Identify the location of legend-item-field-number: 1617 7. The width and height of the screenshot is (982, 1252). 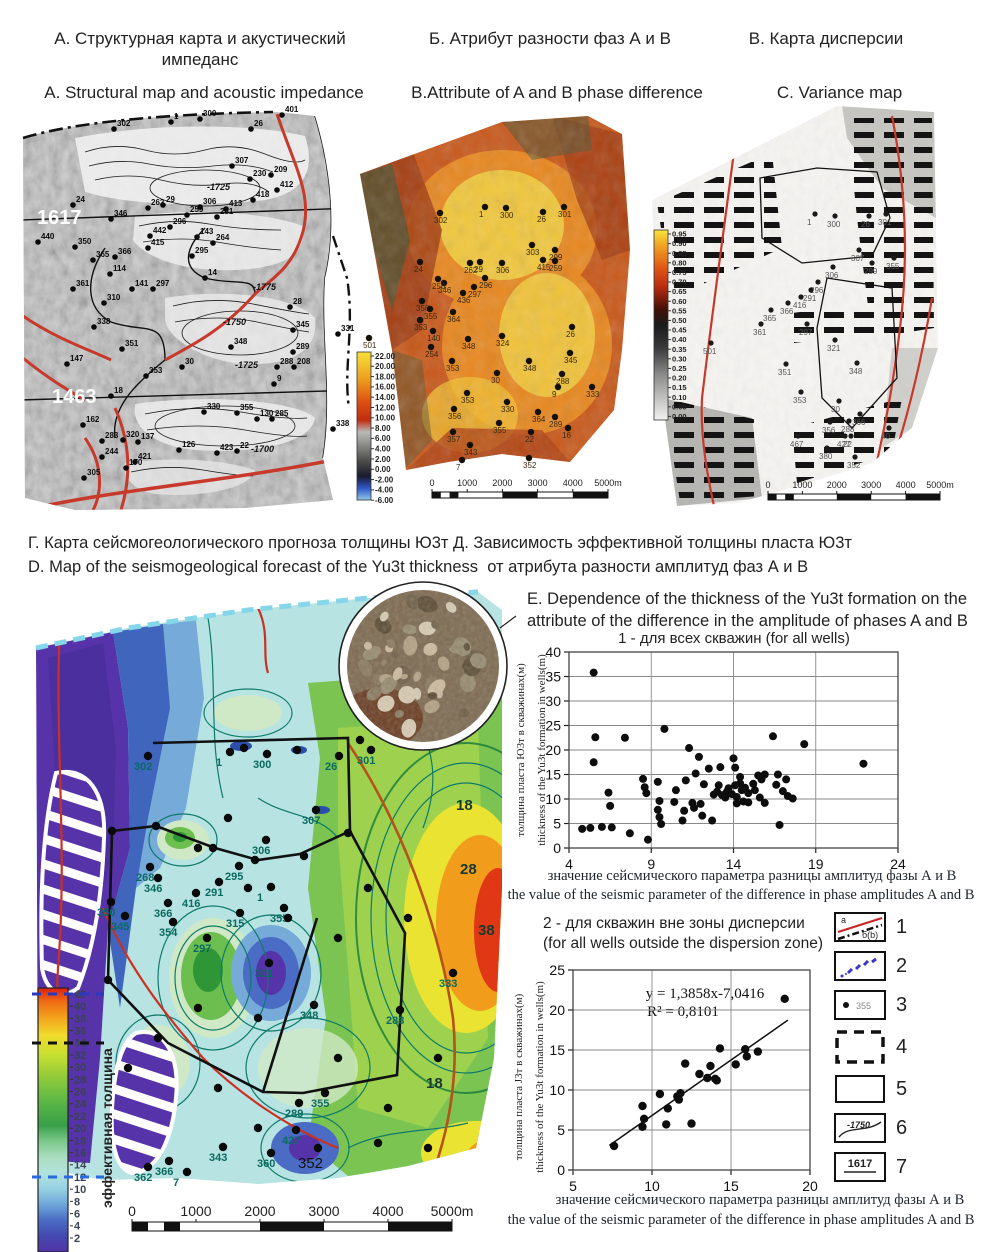
(907, 1167).